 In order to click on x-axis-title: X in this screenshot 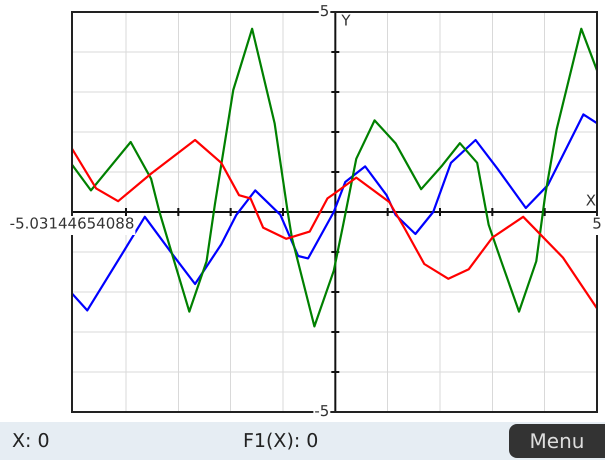, I will do `click(591, 200)`.